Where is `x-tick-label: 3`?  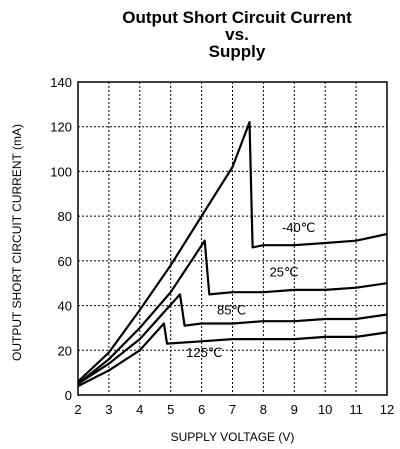
x-tick-label: 3 is located at coordinates (108, 409).